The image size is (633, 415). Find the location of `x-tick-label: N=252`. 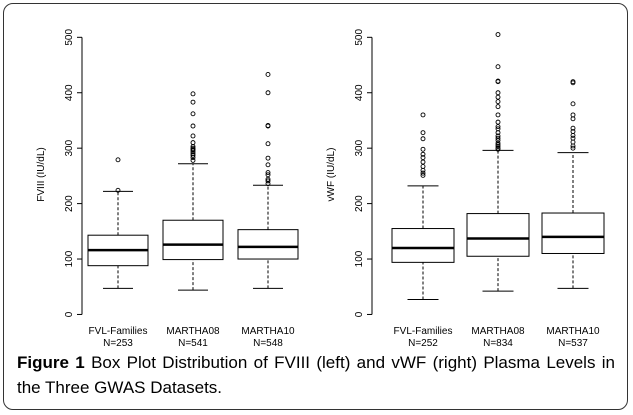

x-tick-label: N=252 is located at coordinates (423, 343).